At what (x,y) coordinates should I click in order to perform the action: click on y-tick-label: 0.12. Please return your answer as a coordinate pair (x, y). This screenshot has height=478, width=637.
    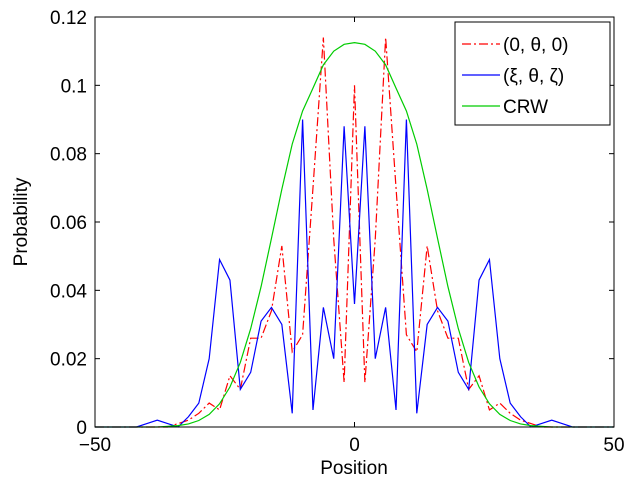
    Looking at the image, I should click on (68, 18).